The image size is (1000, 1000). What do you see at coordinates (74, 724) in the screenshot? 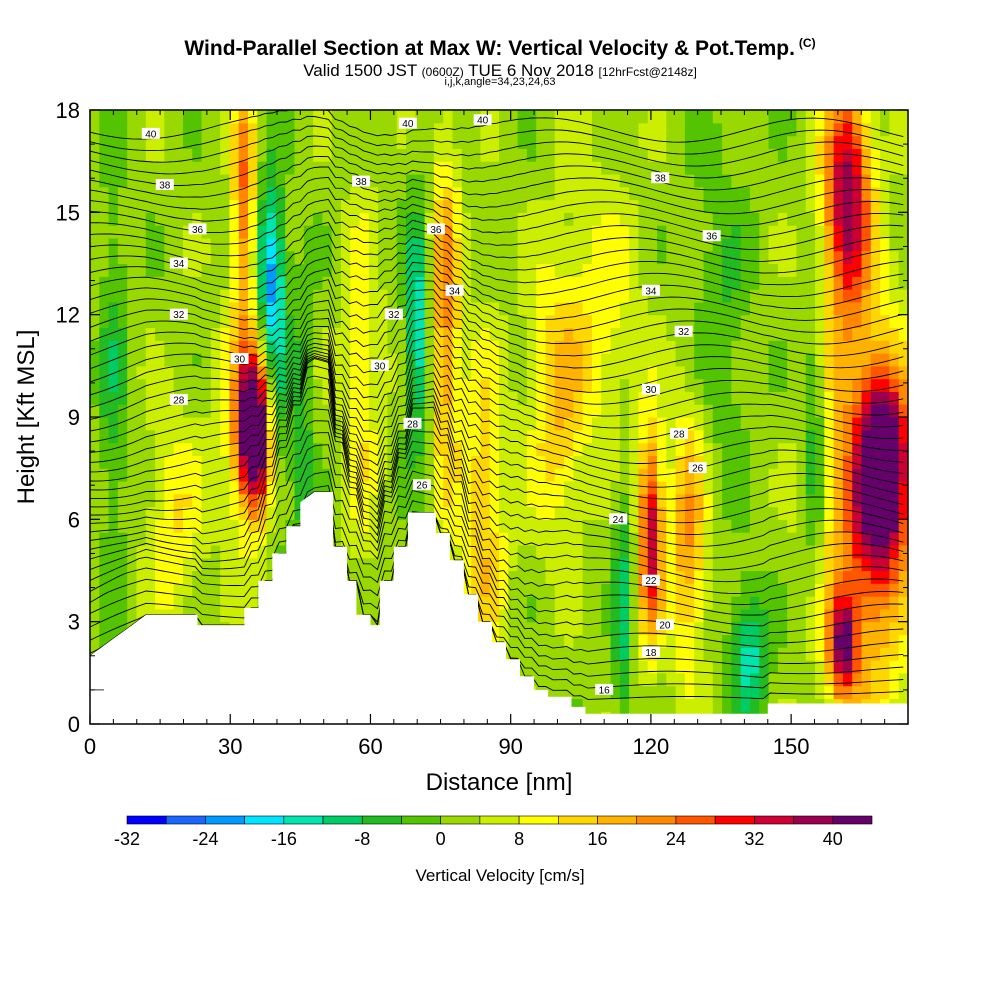
I see `y-tick-label: 0` at bounding box center [74, 724].